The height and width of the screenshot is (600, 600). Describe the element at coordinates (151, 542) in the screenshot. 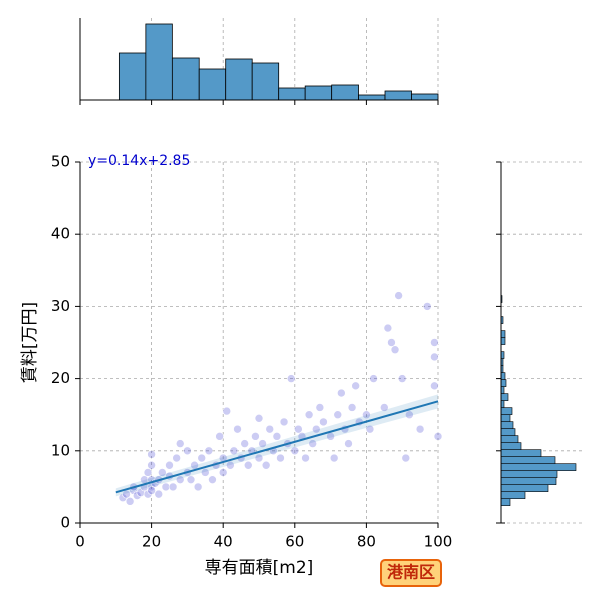

I see `x-tick-label: 20` at that location.